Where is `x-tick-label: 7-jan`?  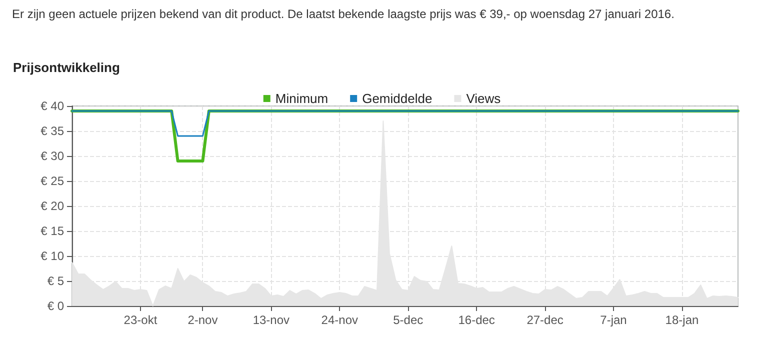
x-tick-label: 7-jan is located at coordinates (613, 320).